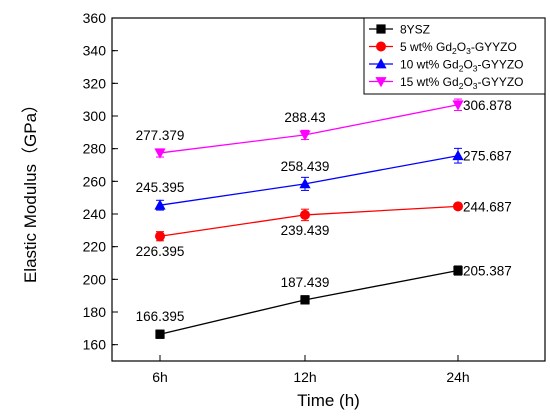  What do you see at coordinates (160, 135) in the screenshot?
I see `data-label: 277.379` at bounding box center [160, 135].